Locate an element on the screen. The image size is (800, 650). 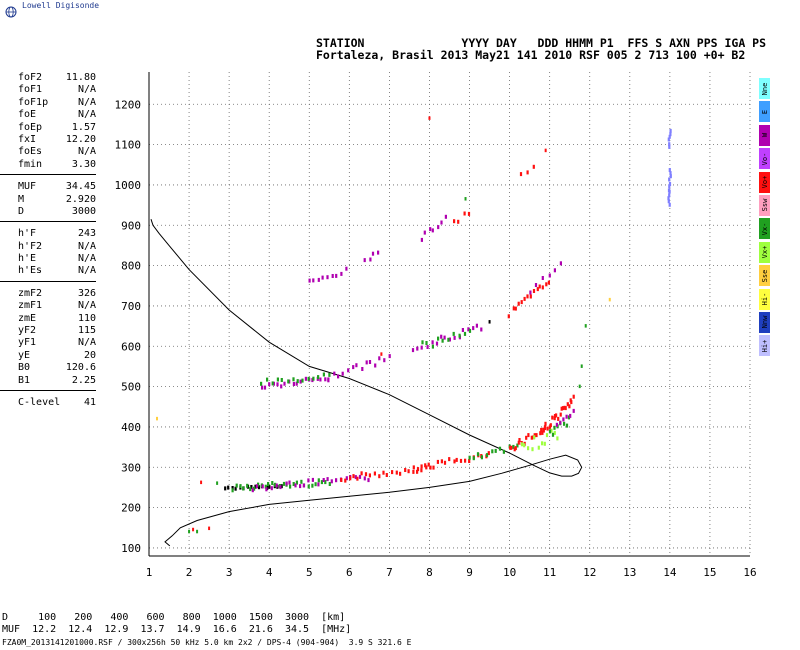
legend-swatch: E is located at coordinates (764, 112).